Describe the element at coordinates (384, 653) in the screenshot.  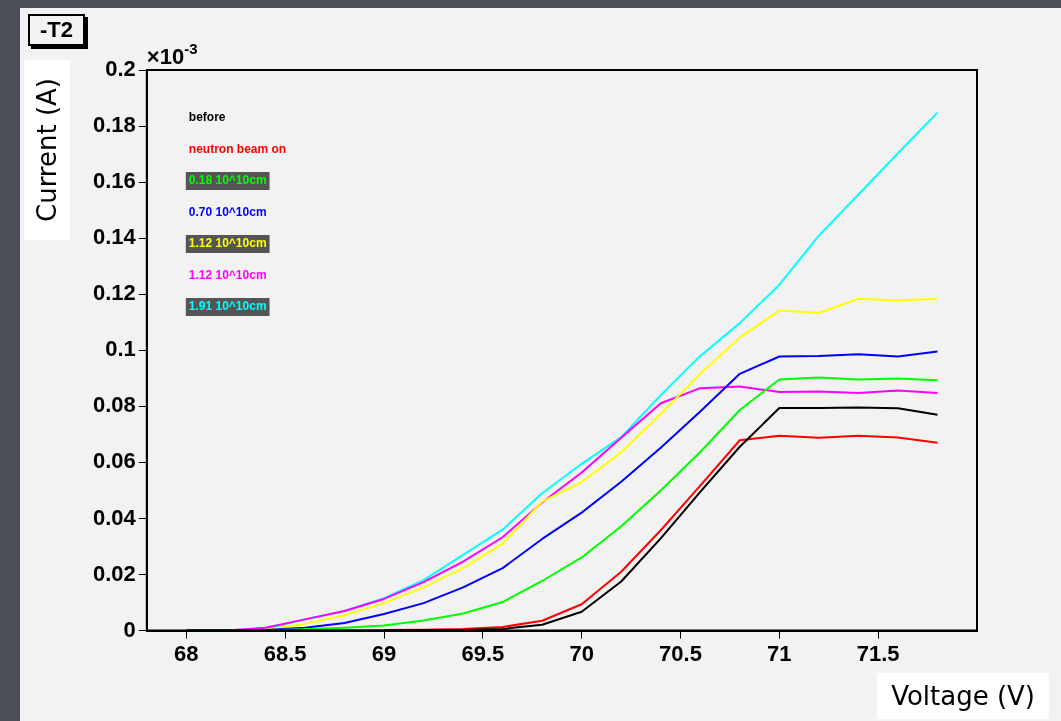
I see `x-tick-label: 69` at that location.